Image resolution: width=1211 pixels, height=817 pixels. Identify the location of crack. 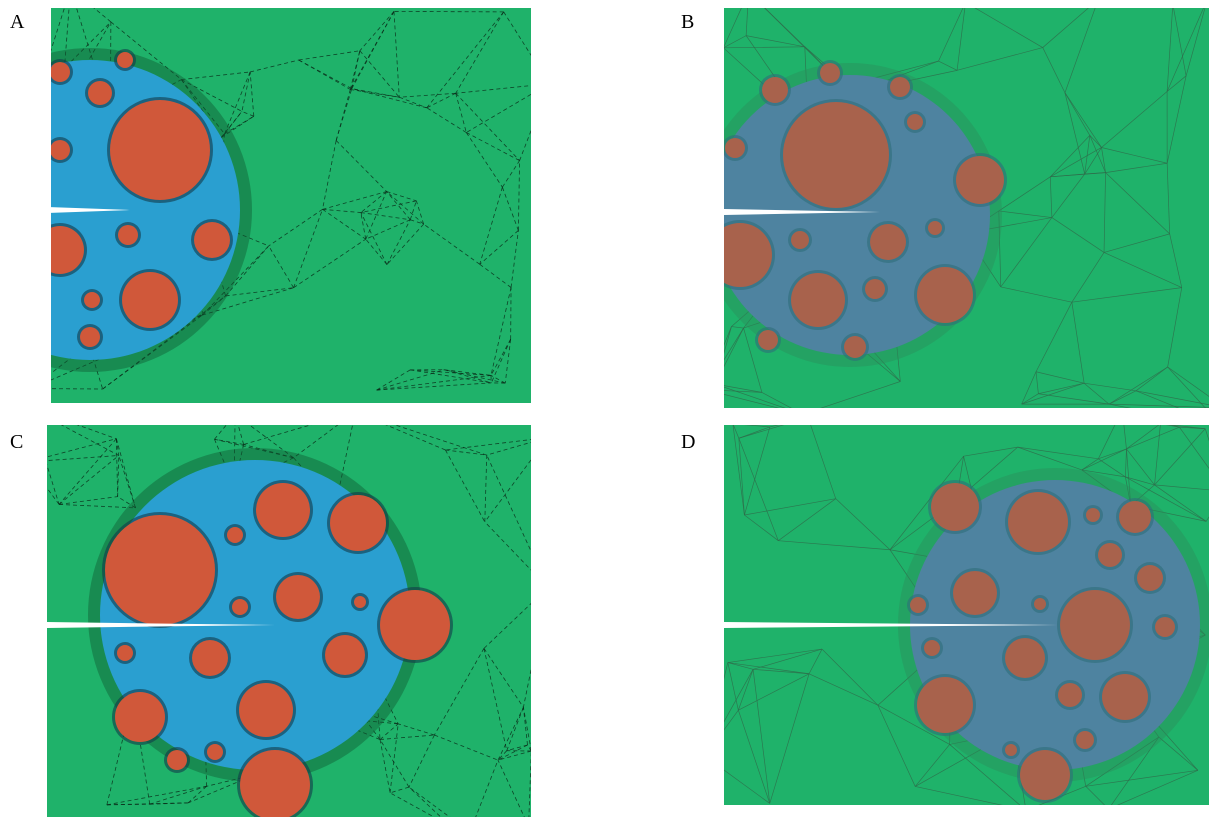
(891, 625).